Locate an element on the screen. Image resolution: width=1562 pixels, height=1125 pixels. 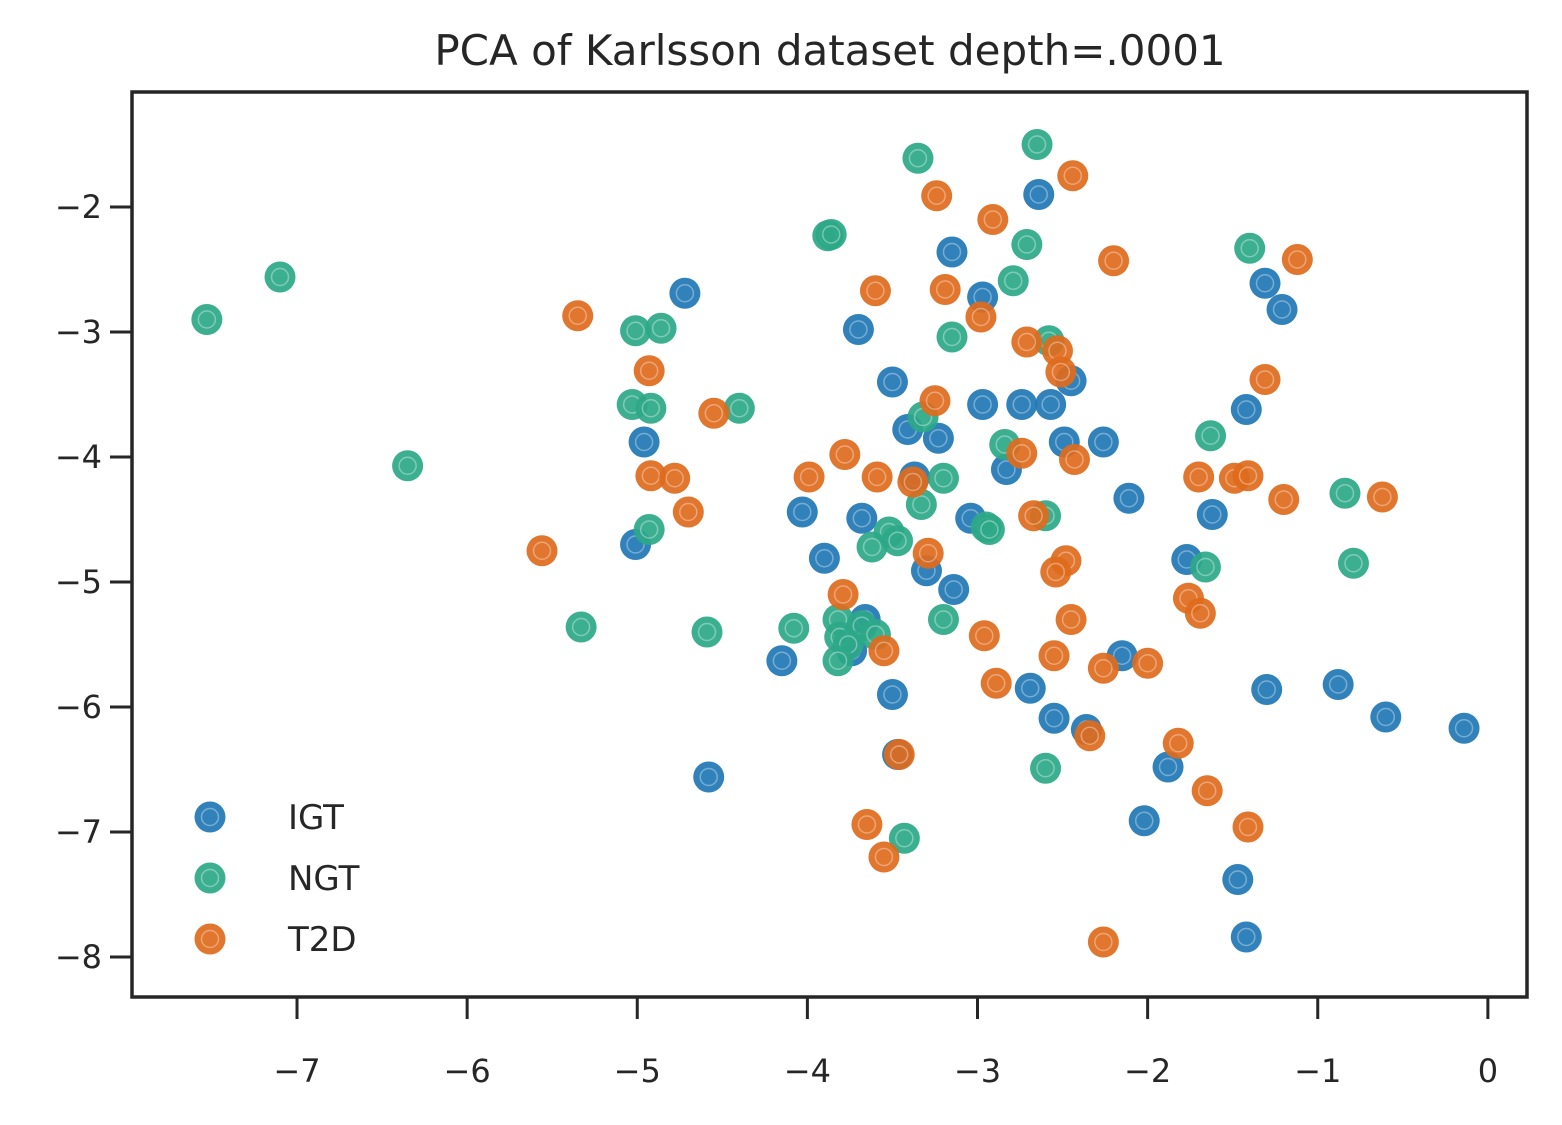
legend-label: T2D is located at coordinates (322, 940).